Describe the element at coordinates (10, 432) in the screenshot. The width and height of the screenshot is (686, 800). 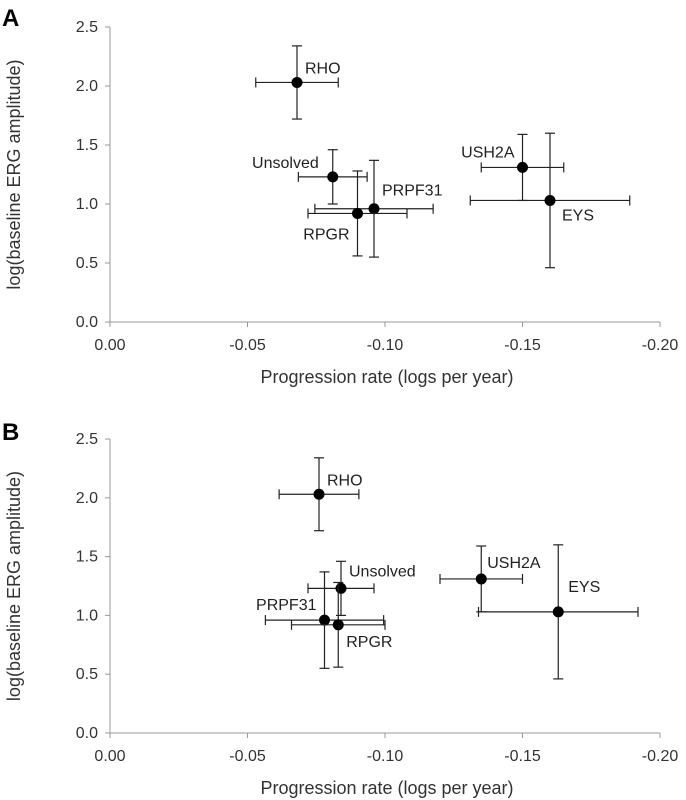
I see `panel-letter: B` at that location.